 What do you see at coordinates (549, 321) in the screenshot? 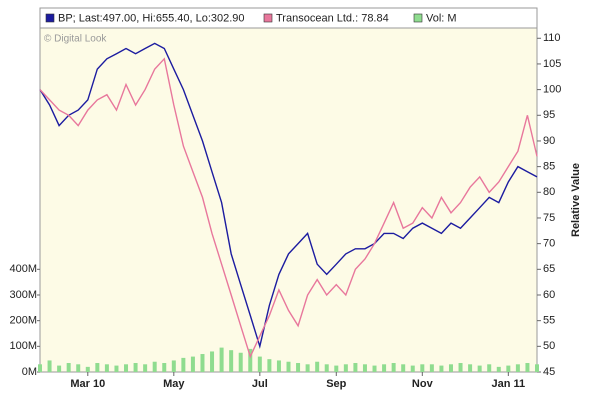
I see `y-tick-label: 55` at bounding box center [549, 321].